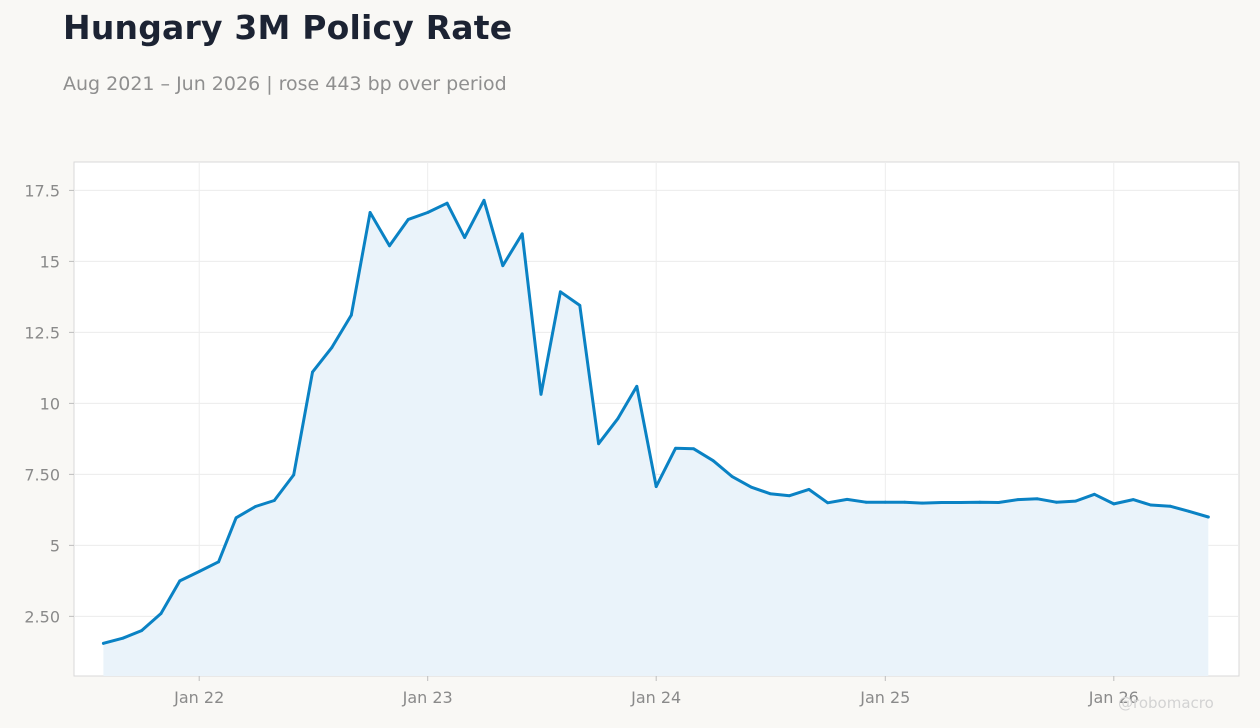 The image size is (1260, 728). What do you see at coordinates (42, 474) in the screenshot?
I see `y-tick-label: 7.50` at bounding box center [42, 474].